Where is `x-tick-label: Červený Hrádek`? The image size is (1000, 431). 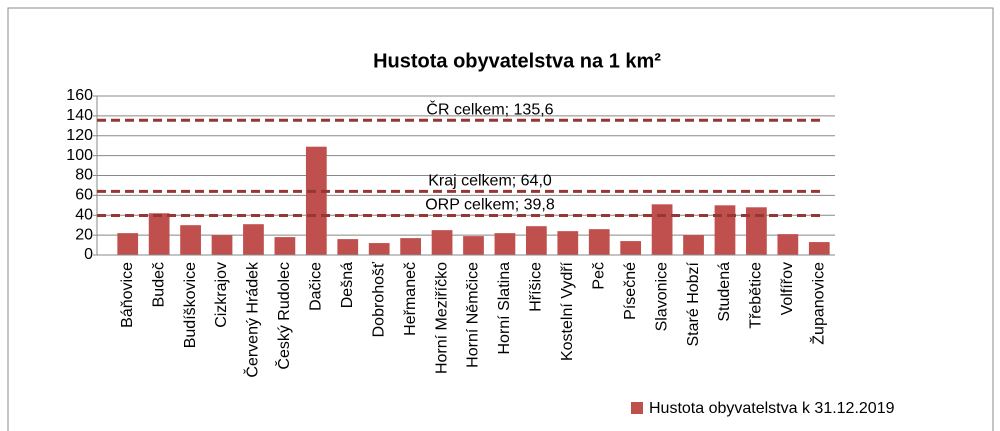
x-tick-label: Červený Hrádek is located at coordinates (252, 319).